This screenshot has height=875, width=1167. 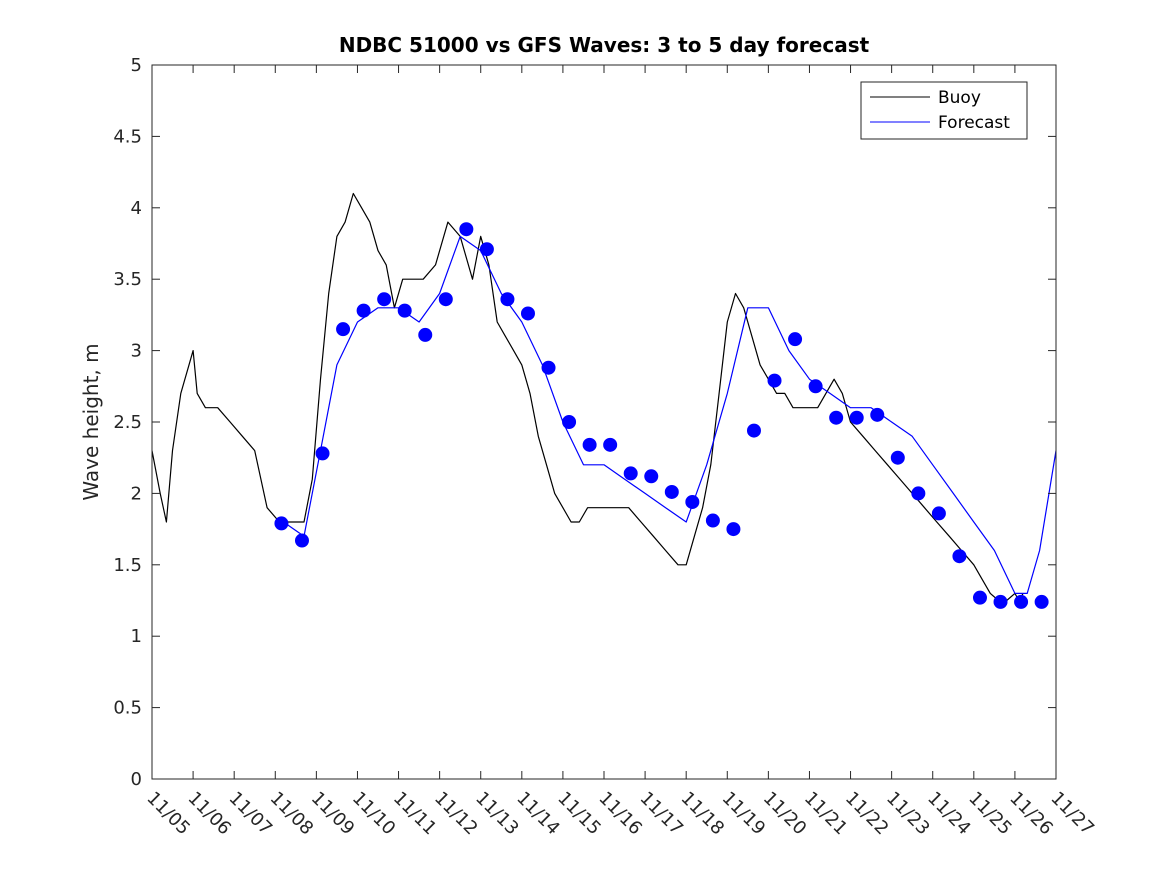 I want to click on legend-label-buoy: Buoy, so click(x=959, y=98).